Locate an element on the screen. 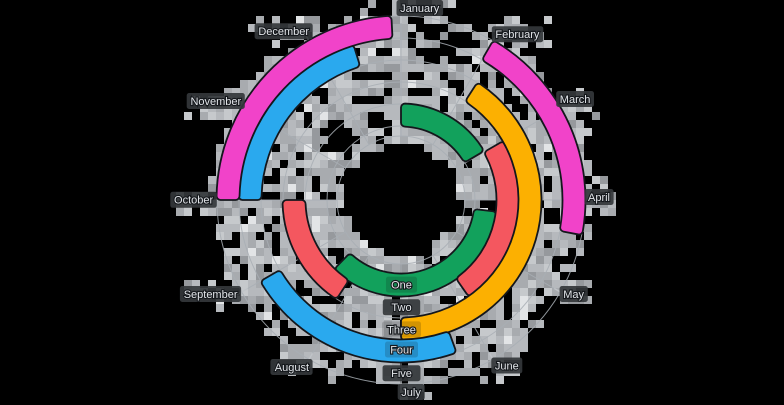 This screenshot has width=784, height=405. svg-text: Two is located at coordinates (401, 308).